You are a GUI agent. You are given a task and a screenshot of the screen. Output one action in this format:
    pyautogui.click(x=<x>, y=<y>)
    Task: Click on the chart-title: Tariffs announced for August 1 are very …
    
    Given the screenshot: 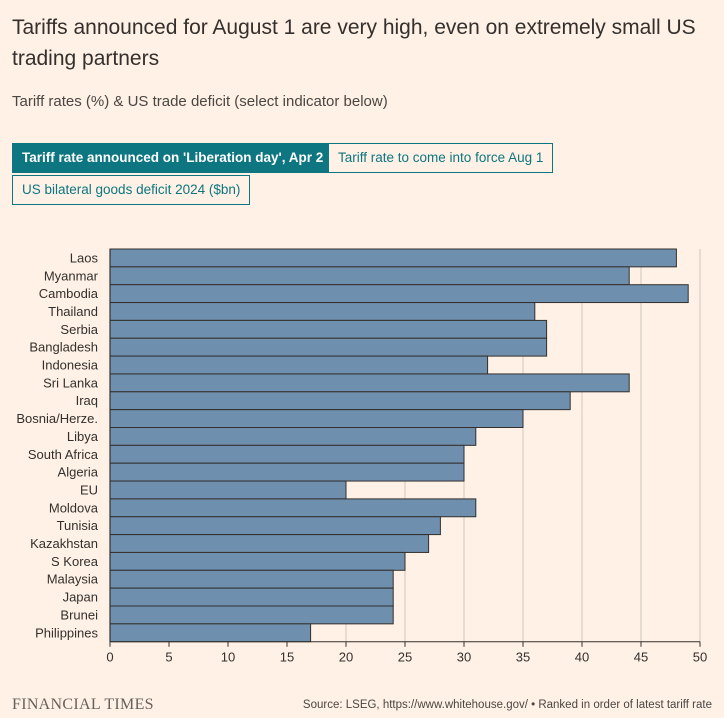 What is the action you would take?
    pyautogui.click(x=354, y=43)
    